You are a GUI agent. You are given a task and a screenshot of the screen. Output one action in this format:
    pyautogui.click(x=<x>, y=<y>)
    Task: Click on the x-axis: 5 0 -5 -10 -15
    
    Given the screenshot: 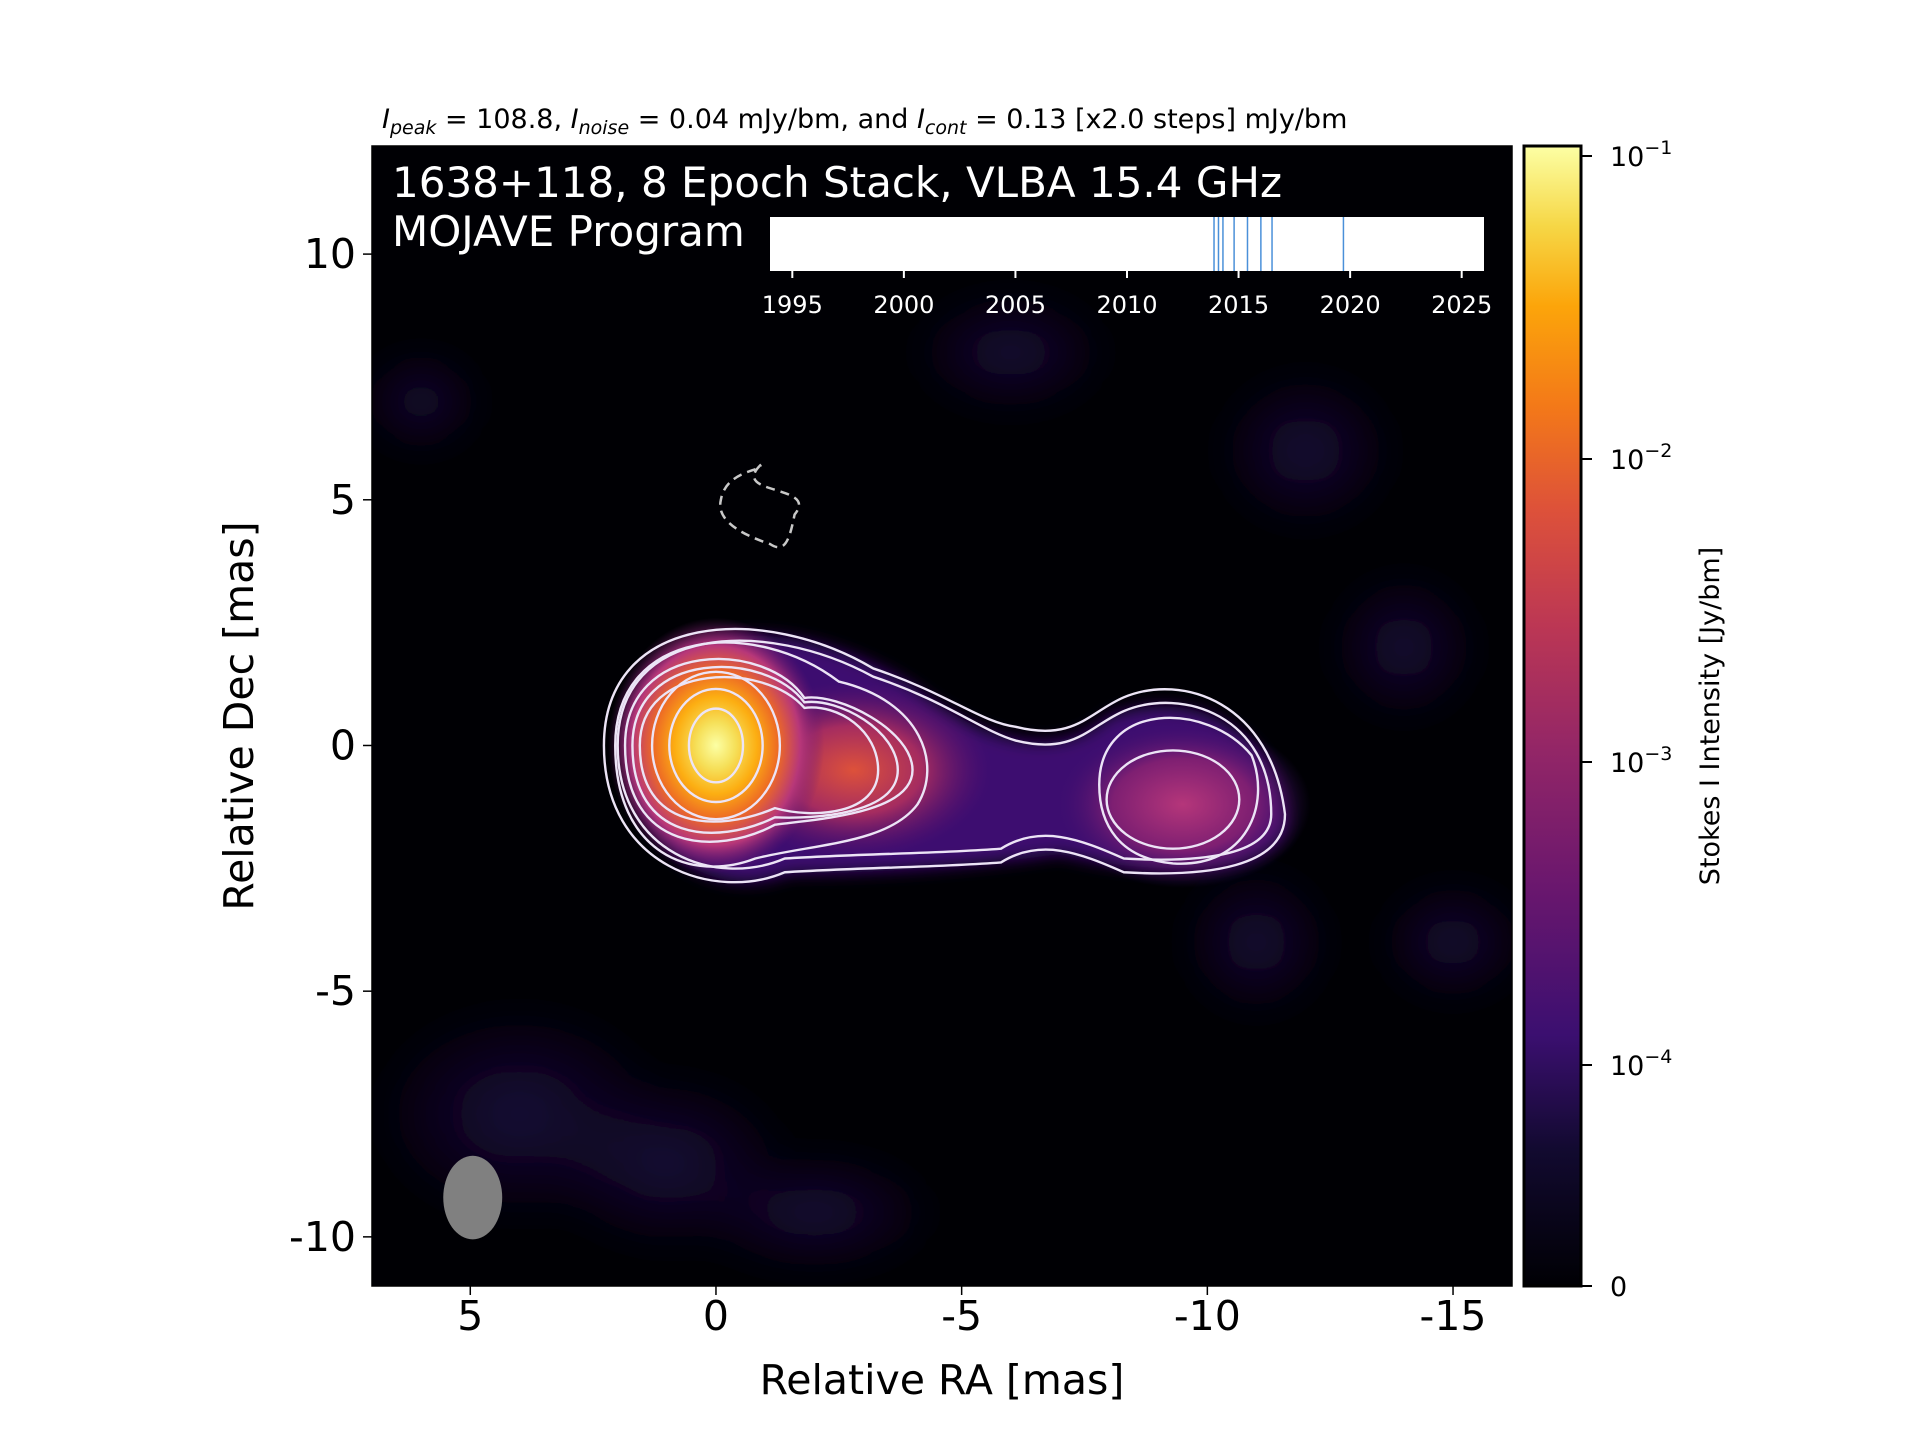 What is the action you would take?
    pyautogui.click(x=972, y=1313)
    